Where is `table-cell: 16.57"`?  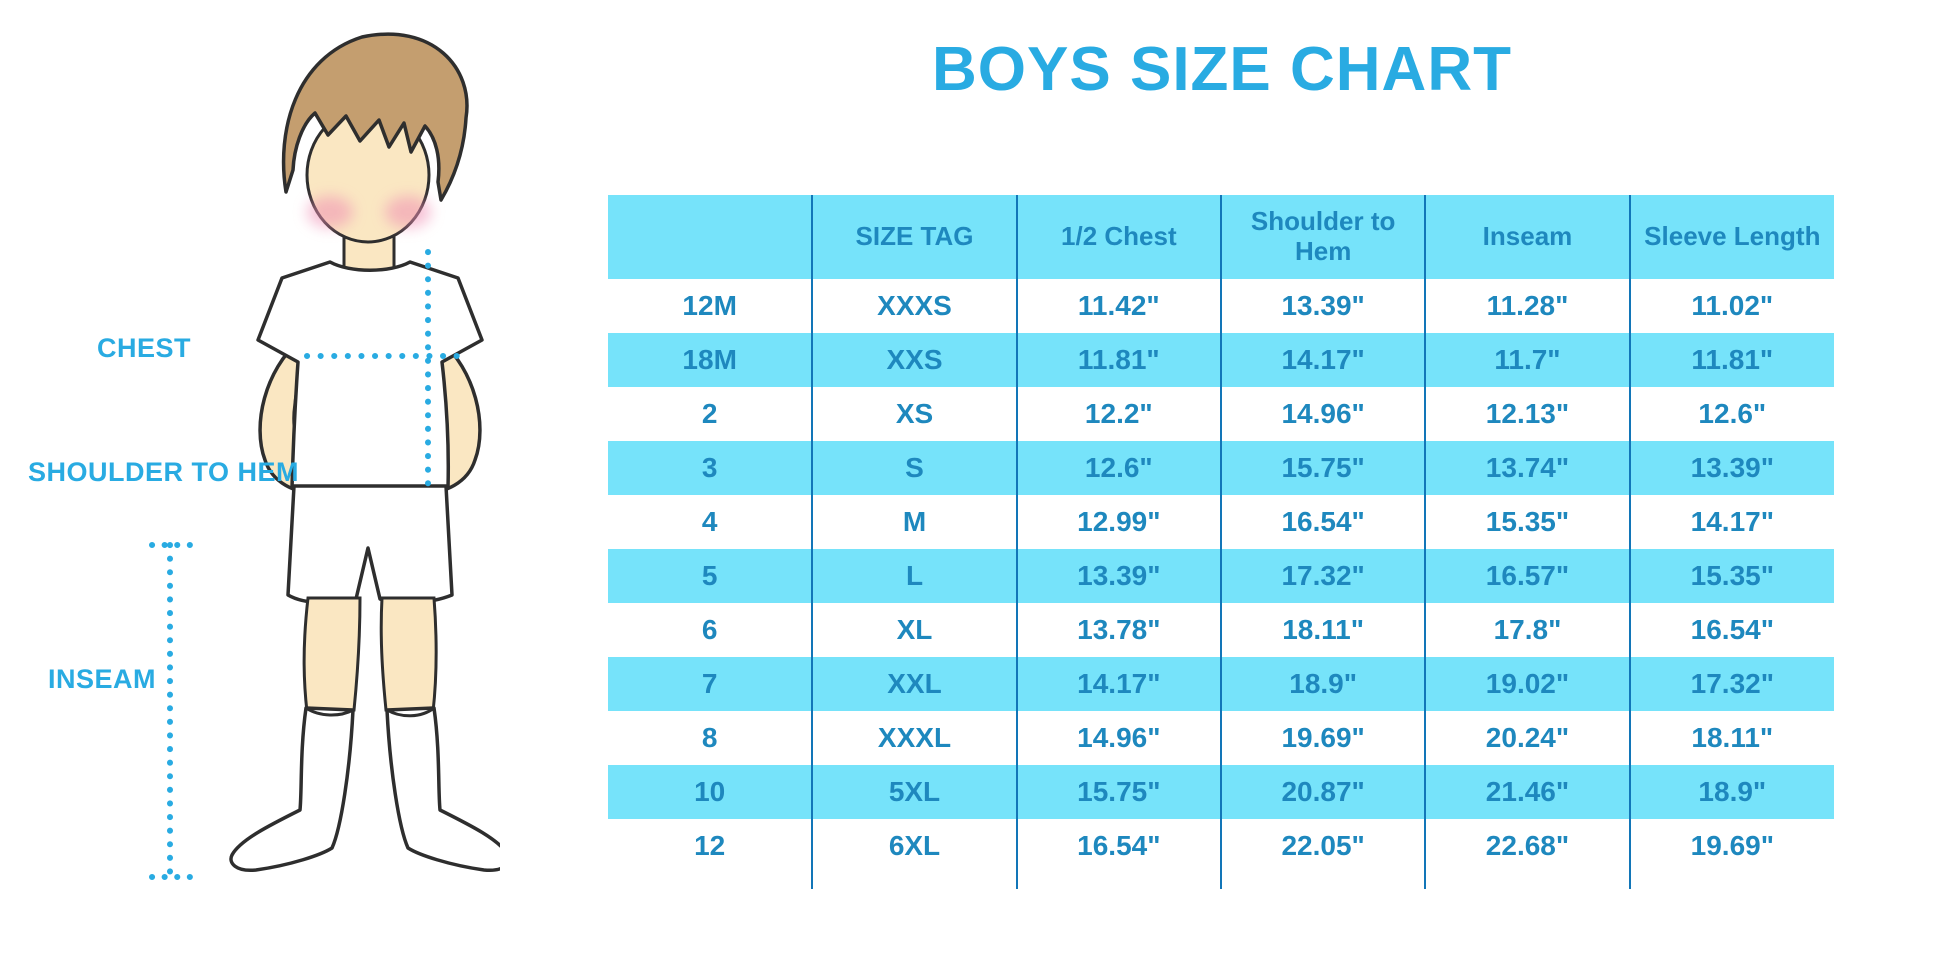
table-cell: 16.57" is located at coordinates (1527, 576).